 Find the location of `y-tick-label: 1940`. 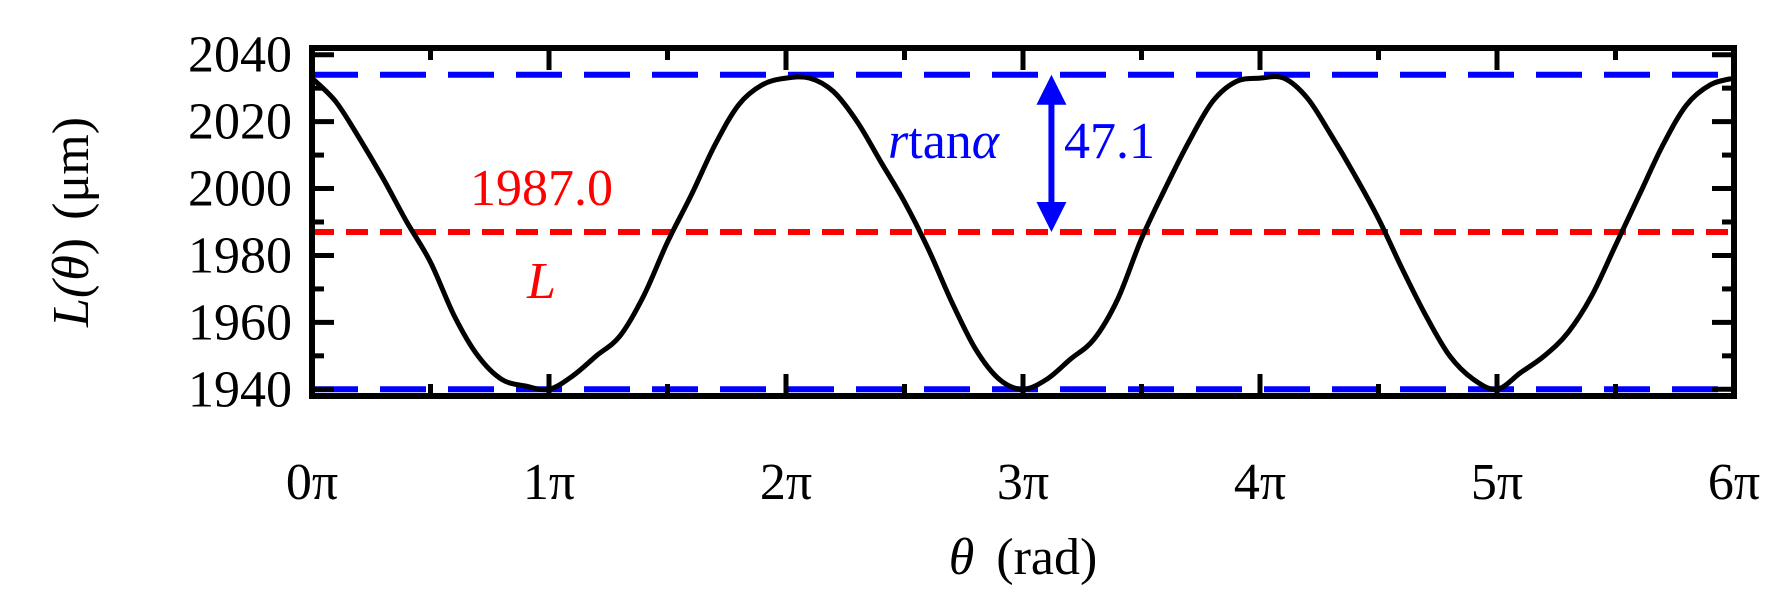

y-tick-label: 1940 is located at coordinates (240, 389).